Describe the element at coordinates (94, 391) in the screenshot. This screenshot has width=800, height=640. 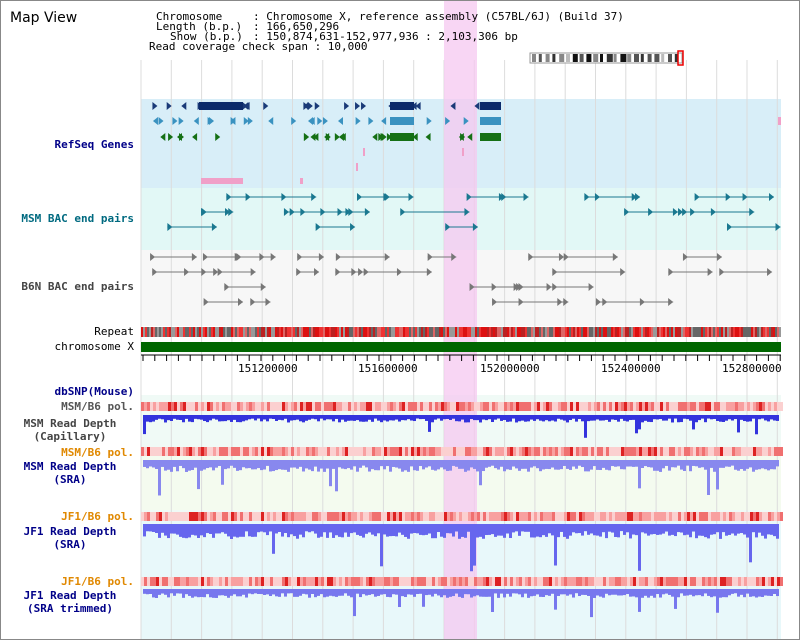
I see `track-label-dbsnp: dbSNP(Mouse)` at that location.